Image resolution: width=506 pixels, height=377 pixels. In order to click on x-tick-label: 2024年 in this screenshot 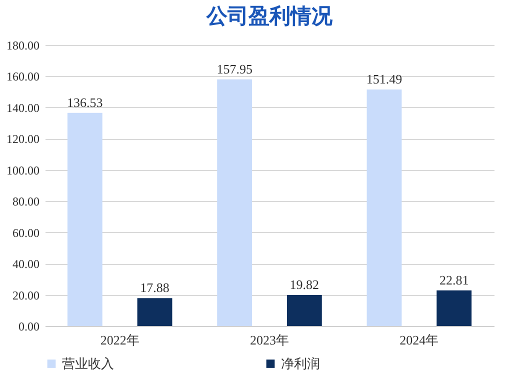, I will do `click(419, 340)`.